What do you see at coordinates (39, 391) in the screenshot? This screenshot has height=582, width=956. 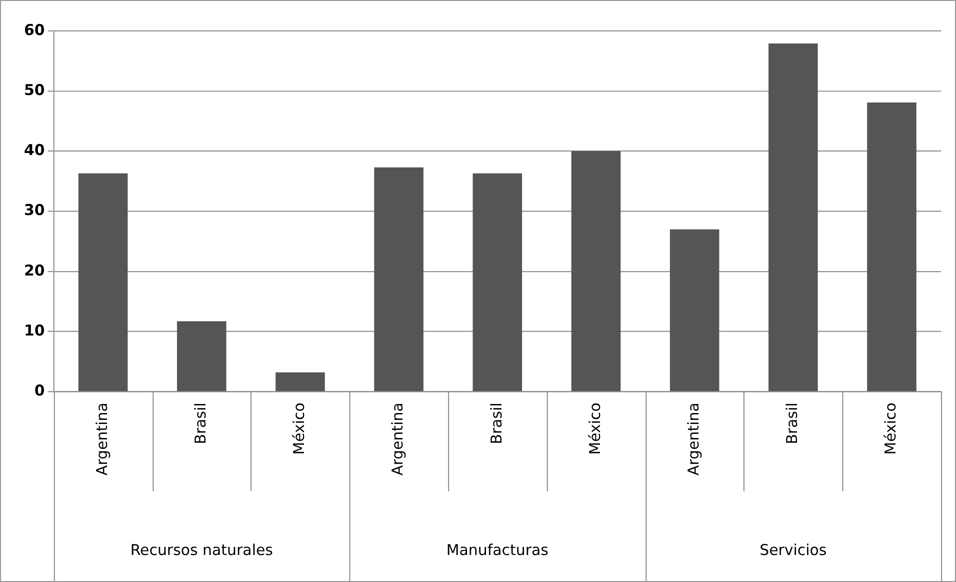 I see `y-tick-label: 0` at bounding box center [39, 391].